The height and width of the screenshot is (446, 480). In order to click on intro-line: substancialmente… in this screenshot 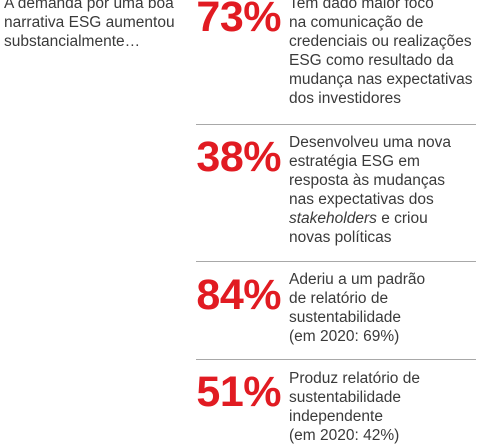, I will do `click(72, 41)`.